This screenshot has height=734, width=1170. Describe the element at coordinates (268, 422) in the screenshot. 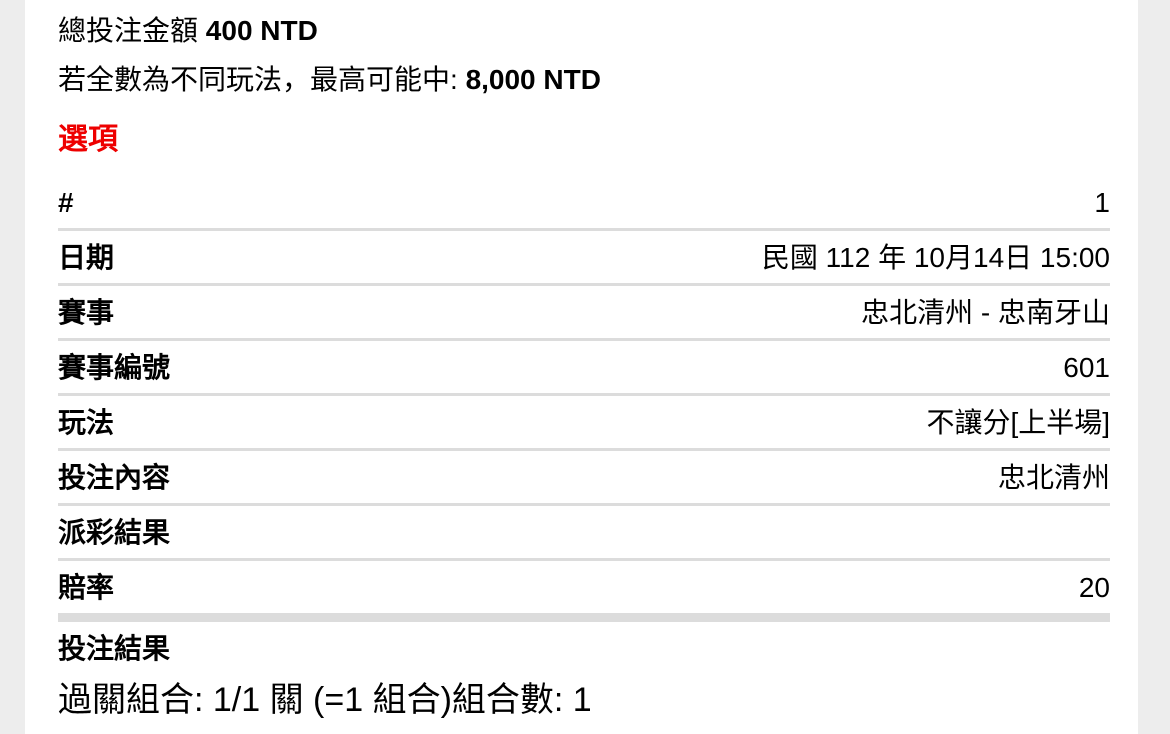

I see `row-label: 玩法` at that location.